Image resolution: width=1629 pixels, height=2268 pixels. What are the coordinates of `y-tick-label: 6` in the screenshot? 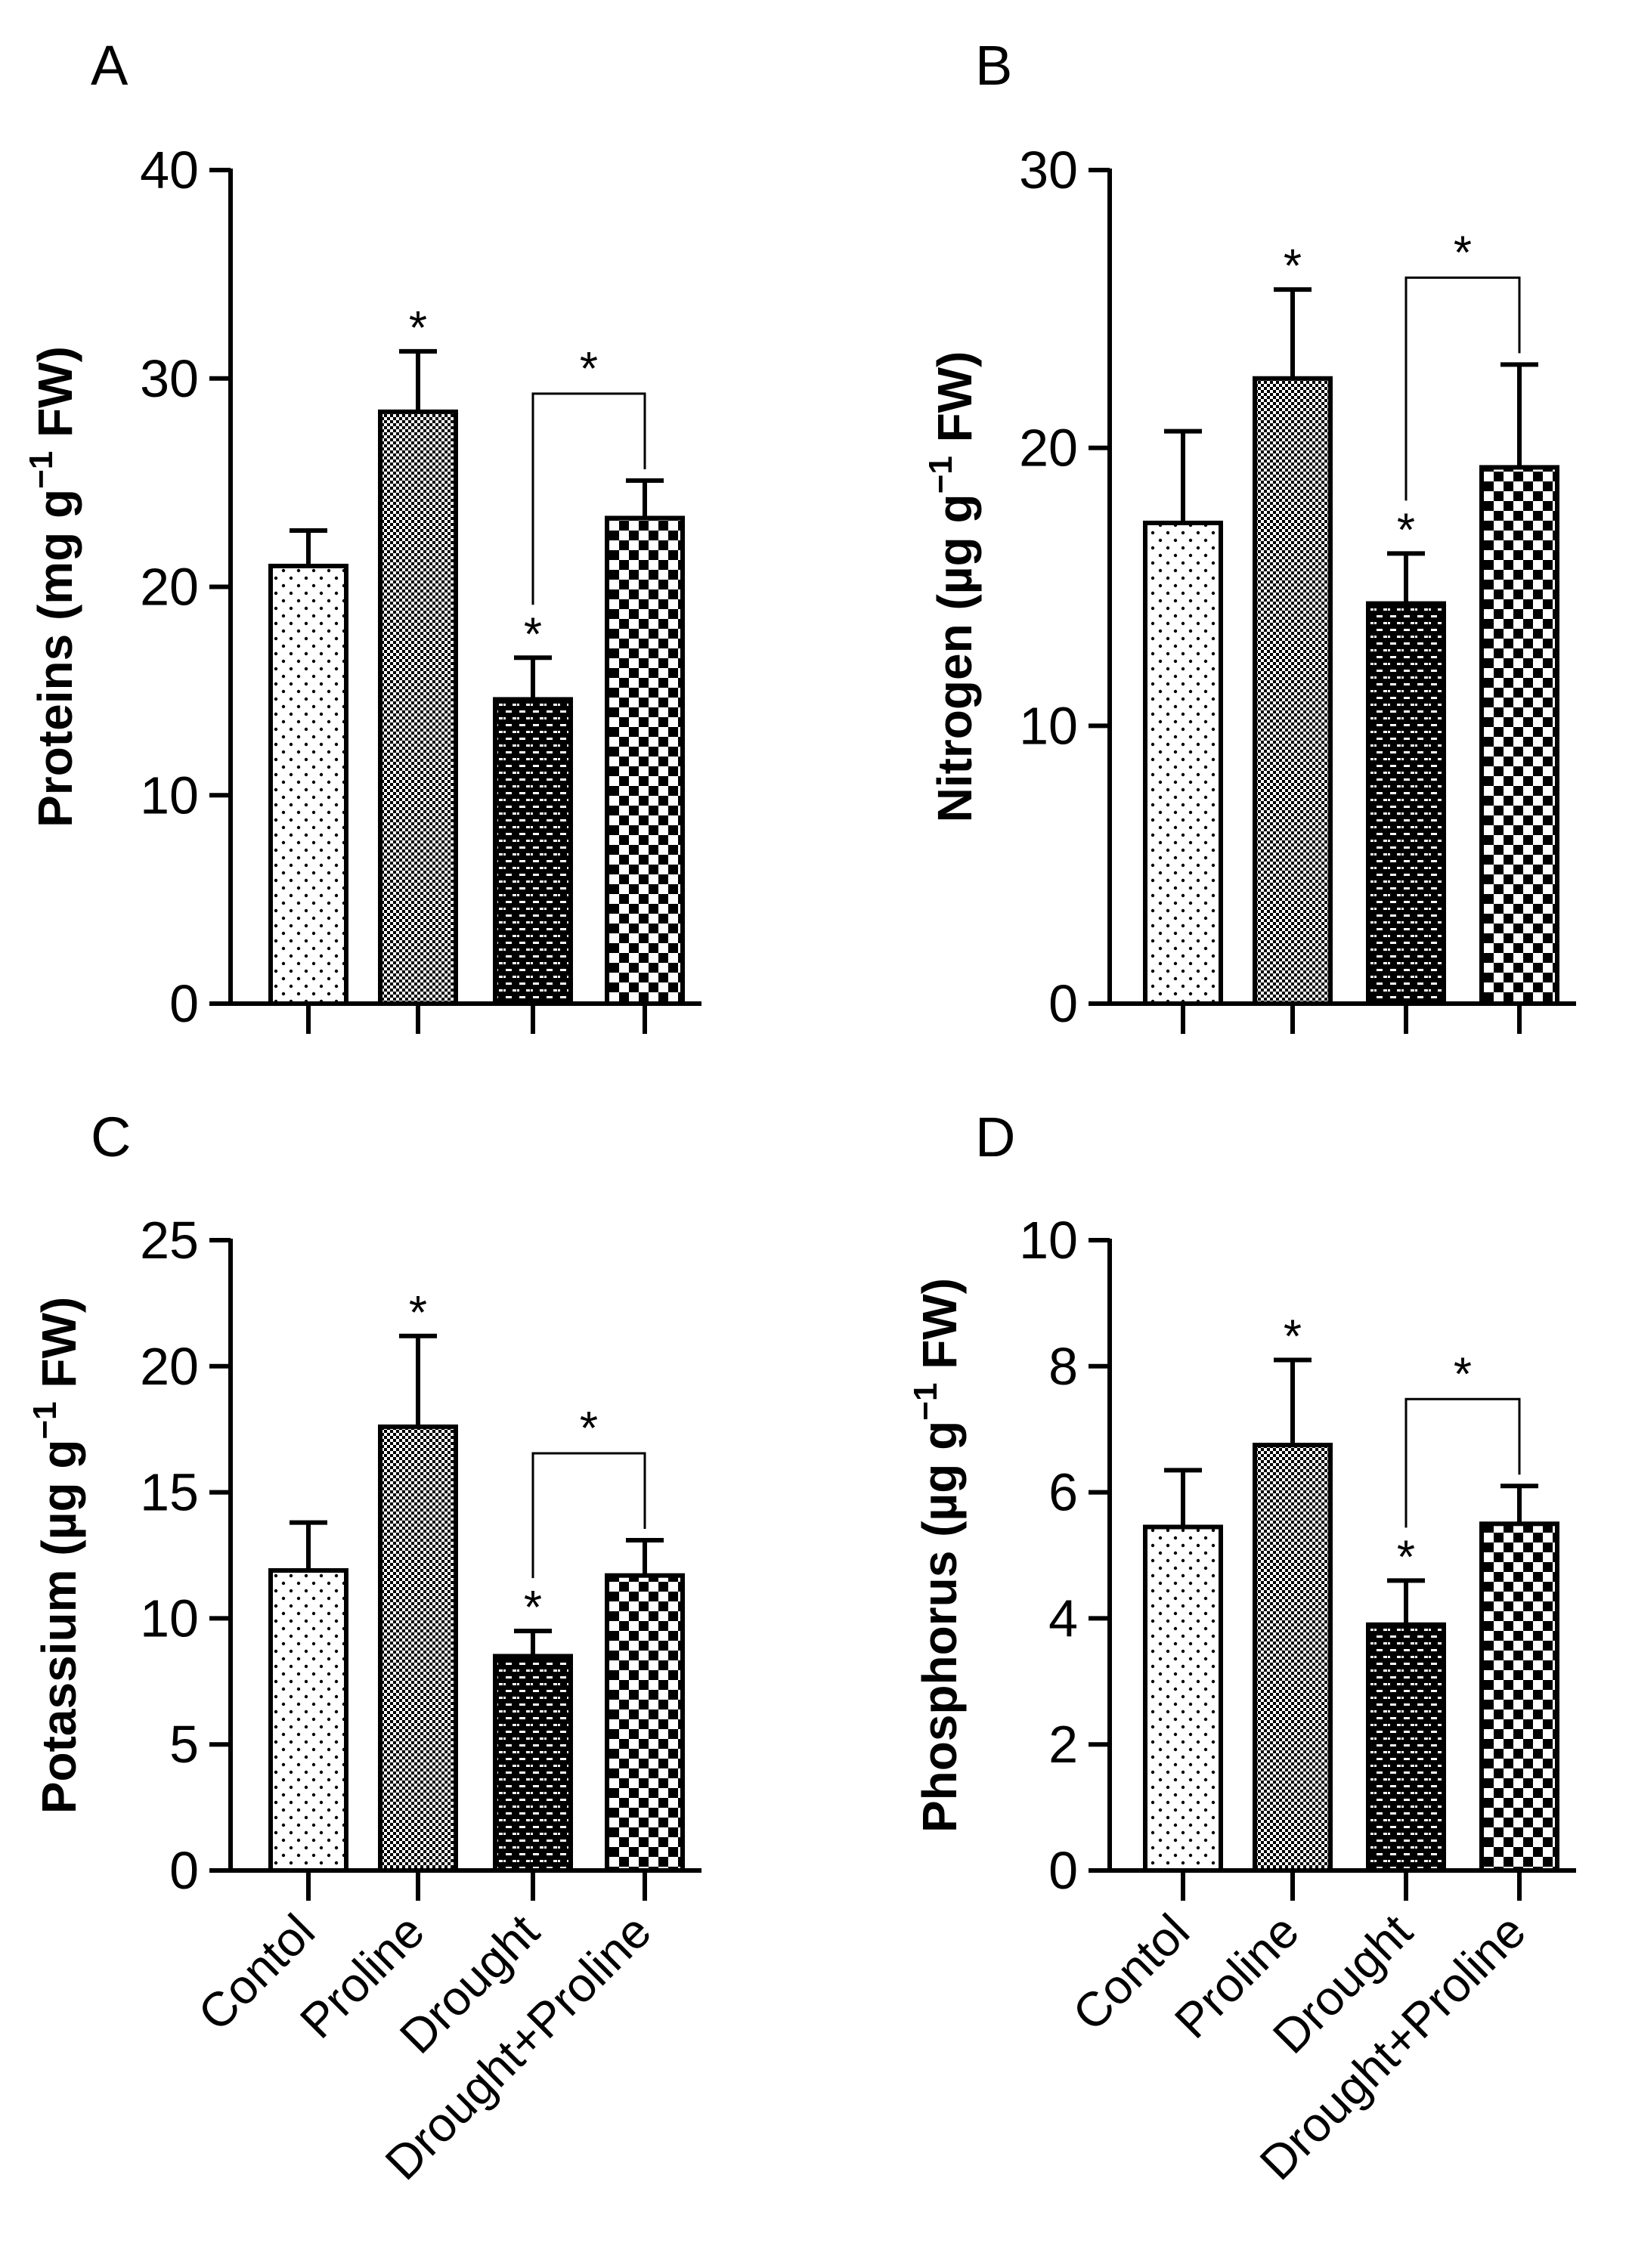 It's located at (1063, 1492).